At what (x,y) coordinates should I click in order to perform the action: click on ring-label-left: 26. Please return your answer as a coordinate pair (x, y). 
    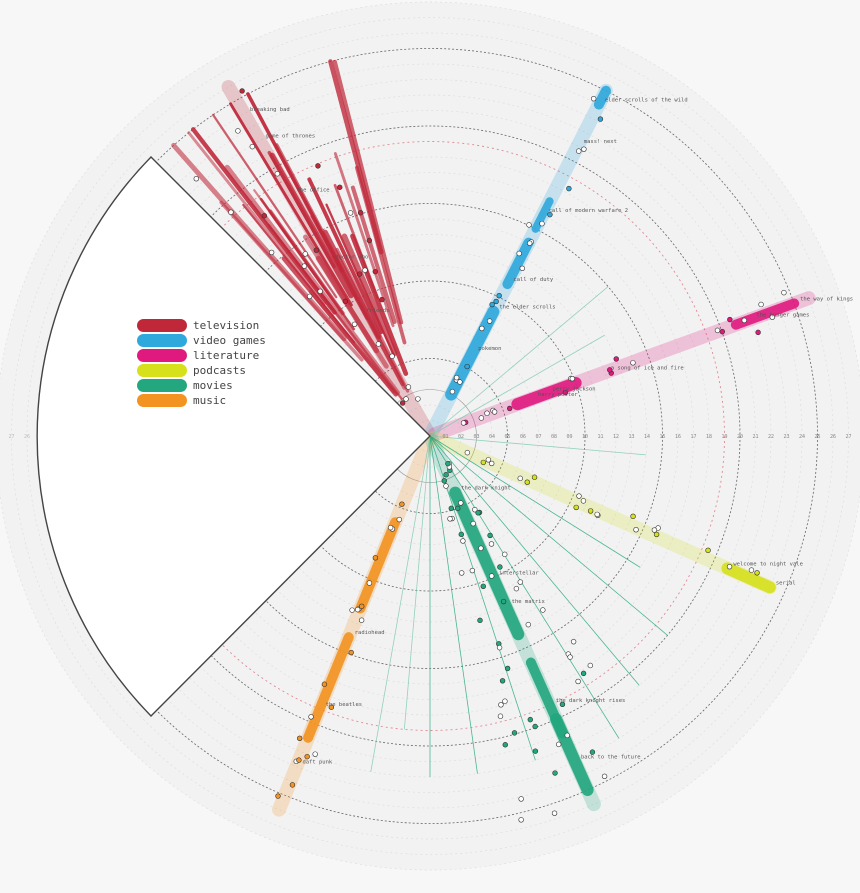
    Looking at the image, I should click on (27, 437).